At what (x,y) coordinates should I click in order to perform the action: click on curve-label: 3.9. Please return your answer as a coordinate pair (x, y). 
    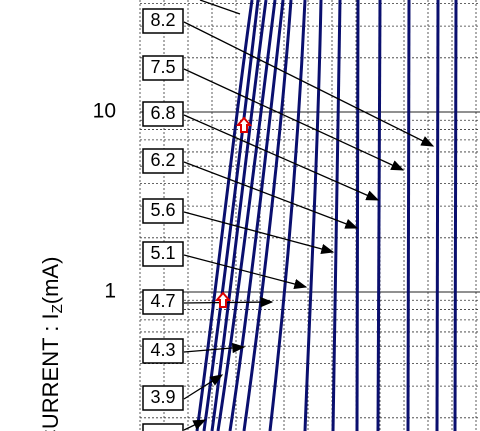
    Looking at the image, I should click on (162, 397).